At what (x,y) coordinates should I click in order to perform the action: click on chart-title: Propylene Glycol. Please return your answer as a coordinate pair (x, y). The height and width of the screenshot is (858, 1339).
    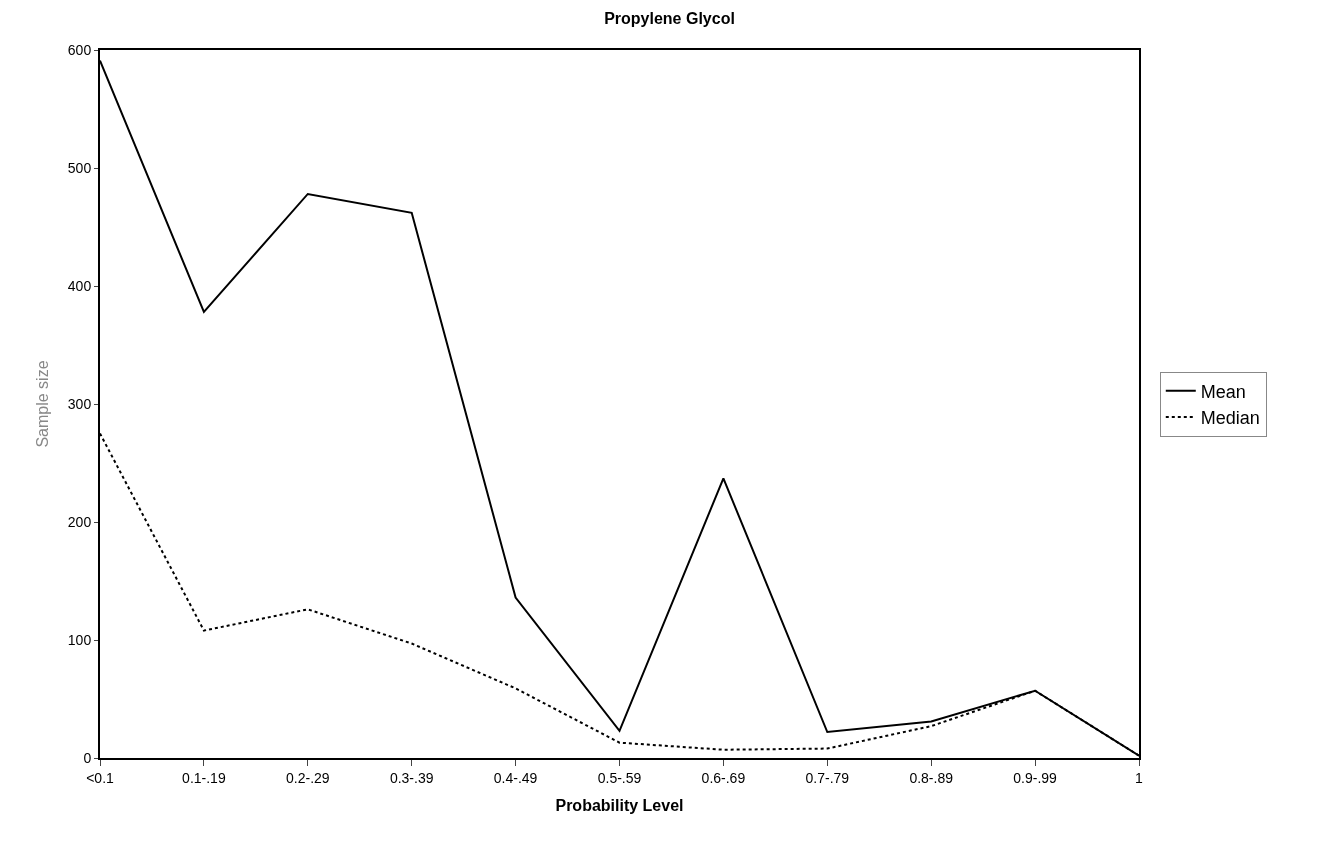
    Looking at the image, I should click on (669, 19).